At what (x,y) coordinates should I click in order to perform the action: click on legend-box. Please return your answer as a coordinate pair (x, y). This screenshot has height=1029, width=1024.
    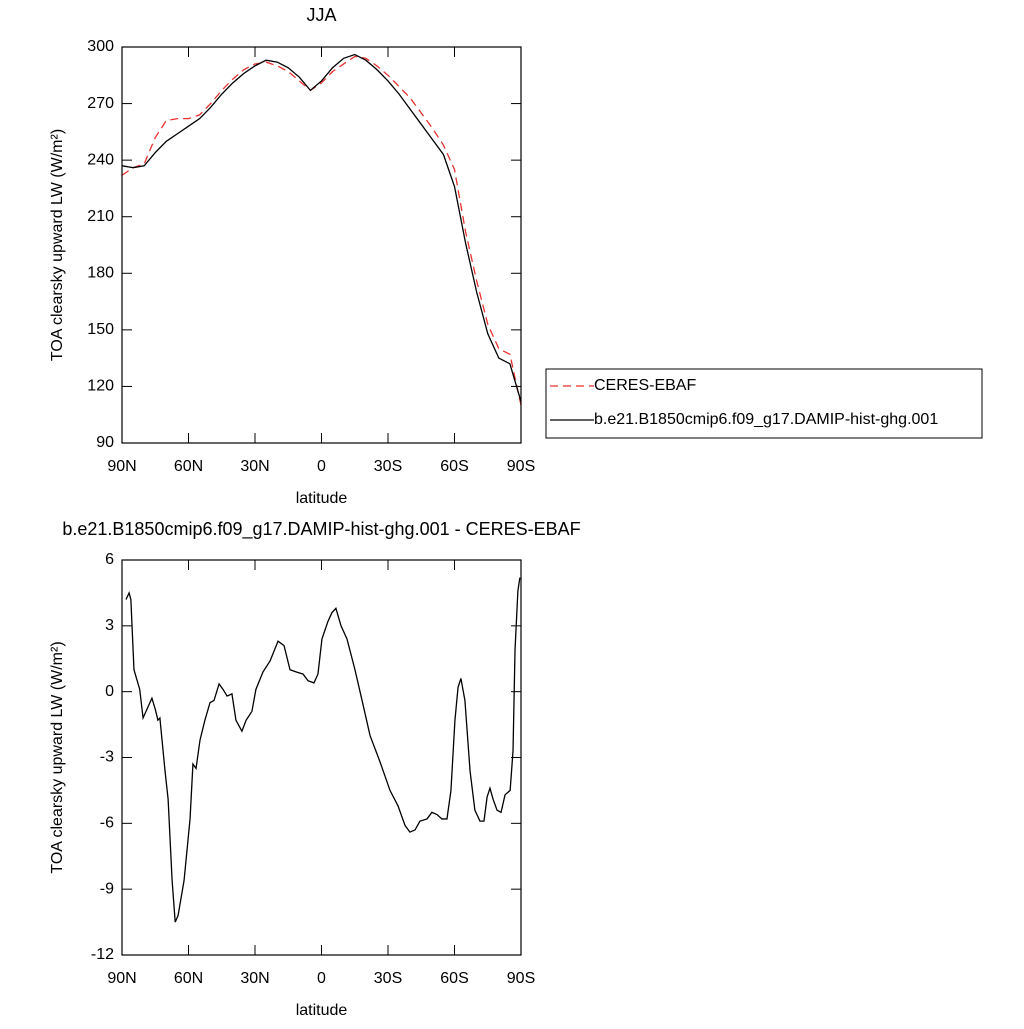
    Looking at the image, I should click on (764, 403).